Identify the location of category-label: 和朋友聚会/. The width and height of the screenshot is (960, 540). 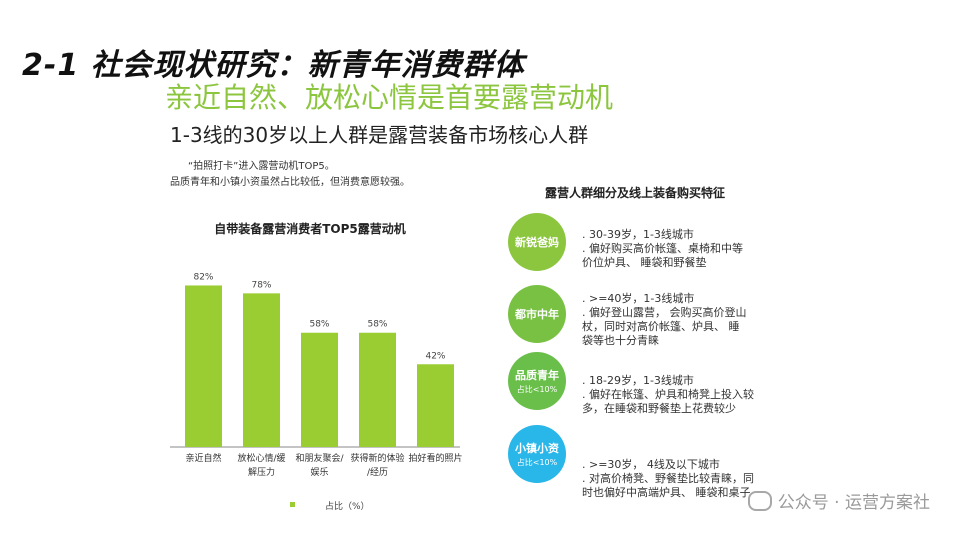
(319, 458).